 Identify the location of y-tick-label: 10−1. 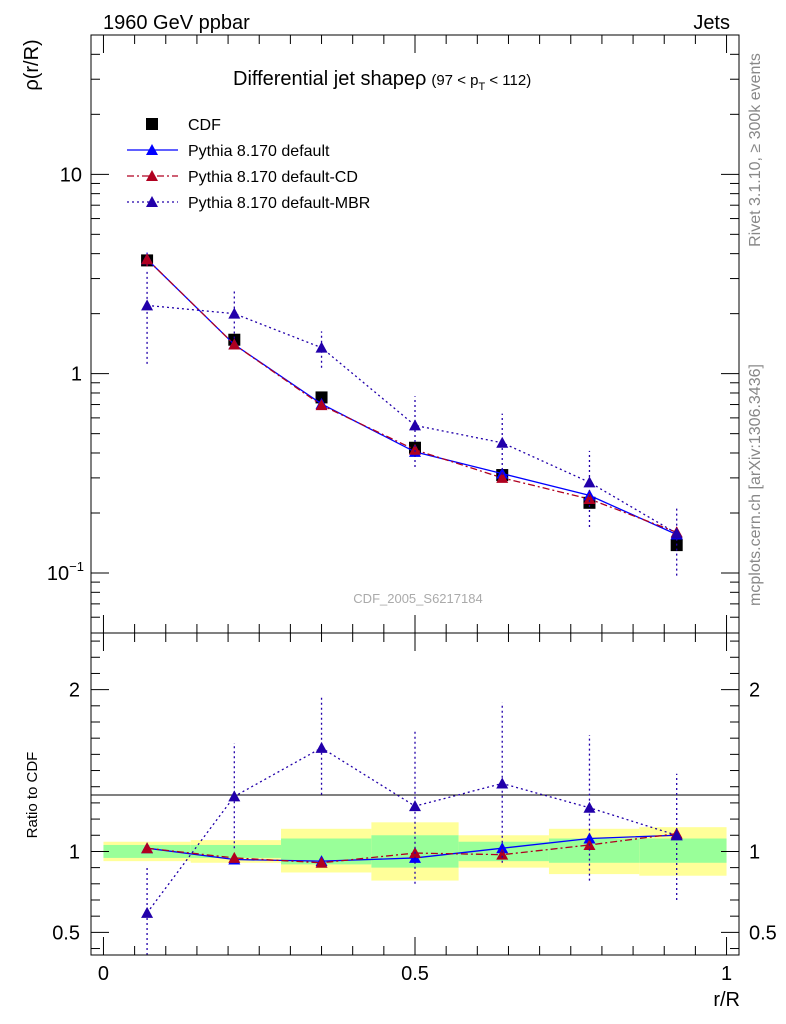
(65, 572).